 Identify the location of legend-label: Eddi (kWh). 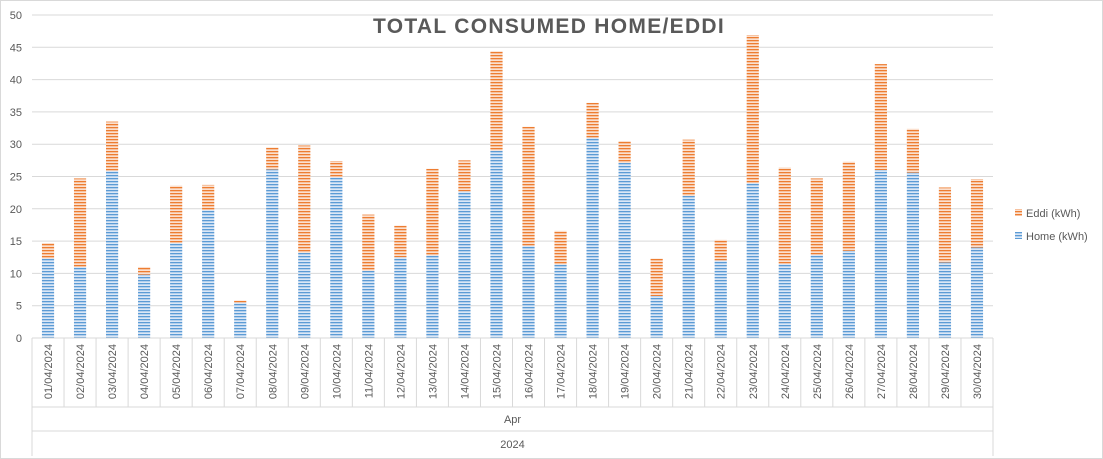
(1053, 214).